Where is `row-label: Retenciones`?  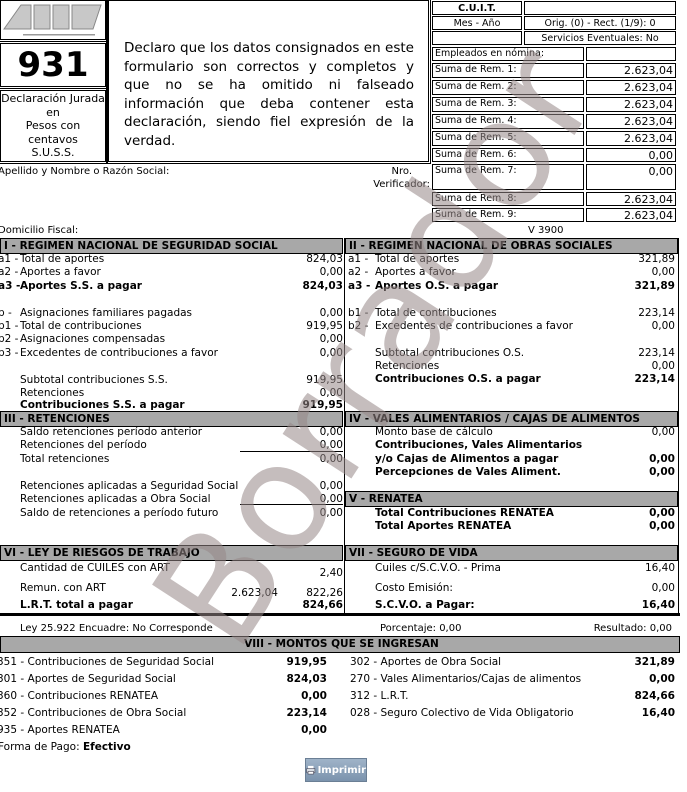
row-label: Retenciones is located at coordinates (407, 366).